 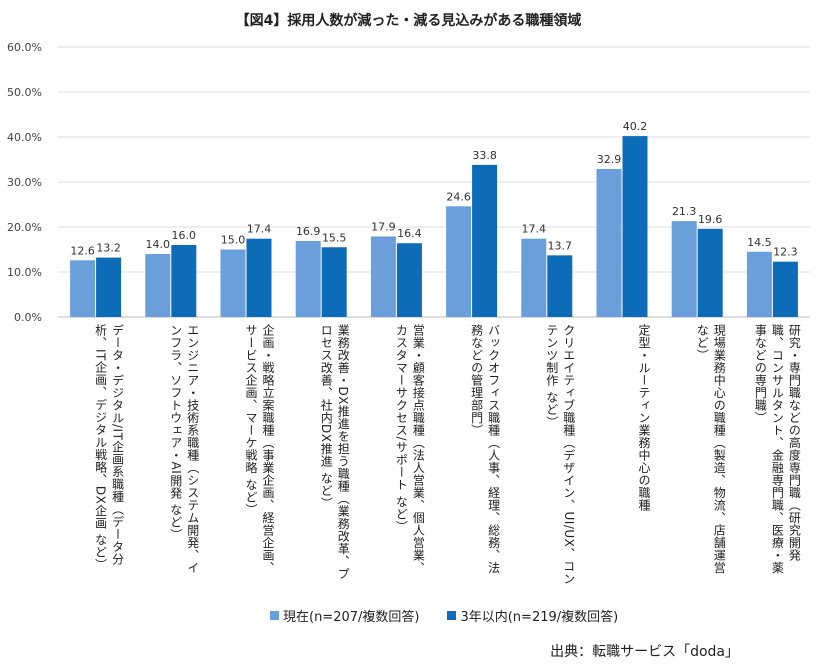 What do you see at coordinates (408, 21) in the screenshot?
I see `chart-title: 【図4】採用人数が減った・減る見込みがある職種領域` at bounding box center [408, 21].